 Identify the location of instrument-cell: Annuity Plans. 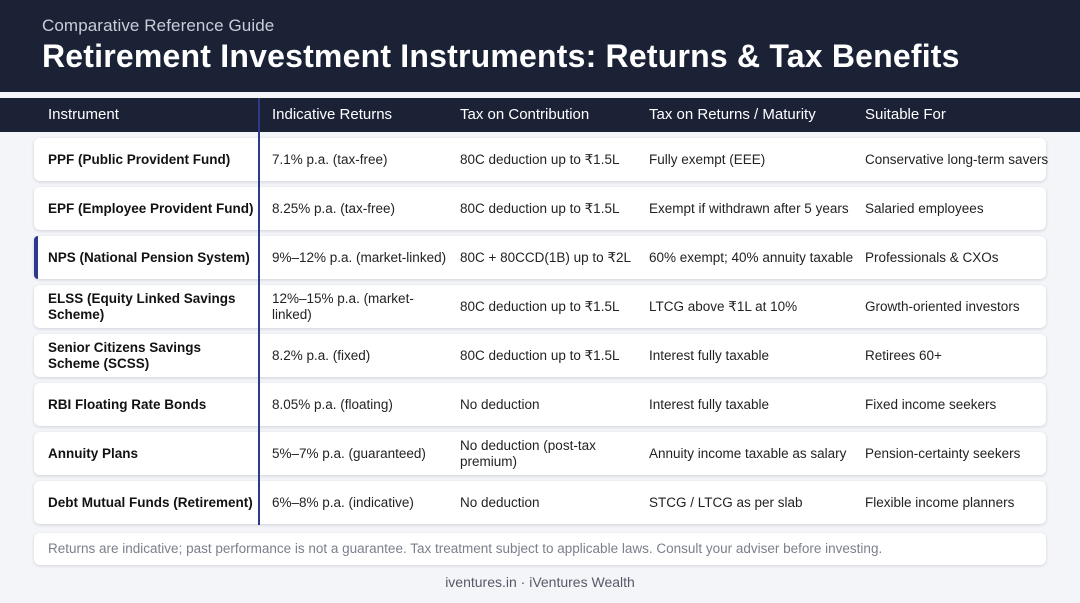
(93, 453).